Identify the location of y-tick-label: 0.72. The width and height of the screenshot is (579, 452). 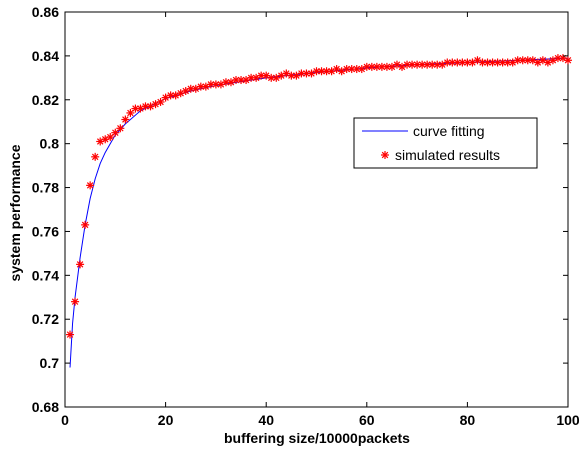
(45, 319).